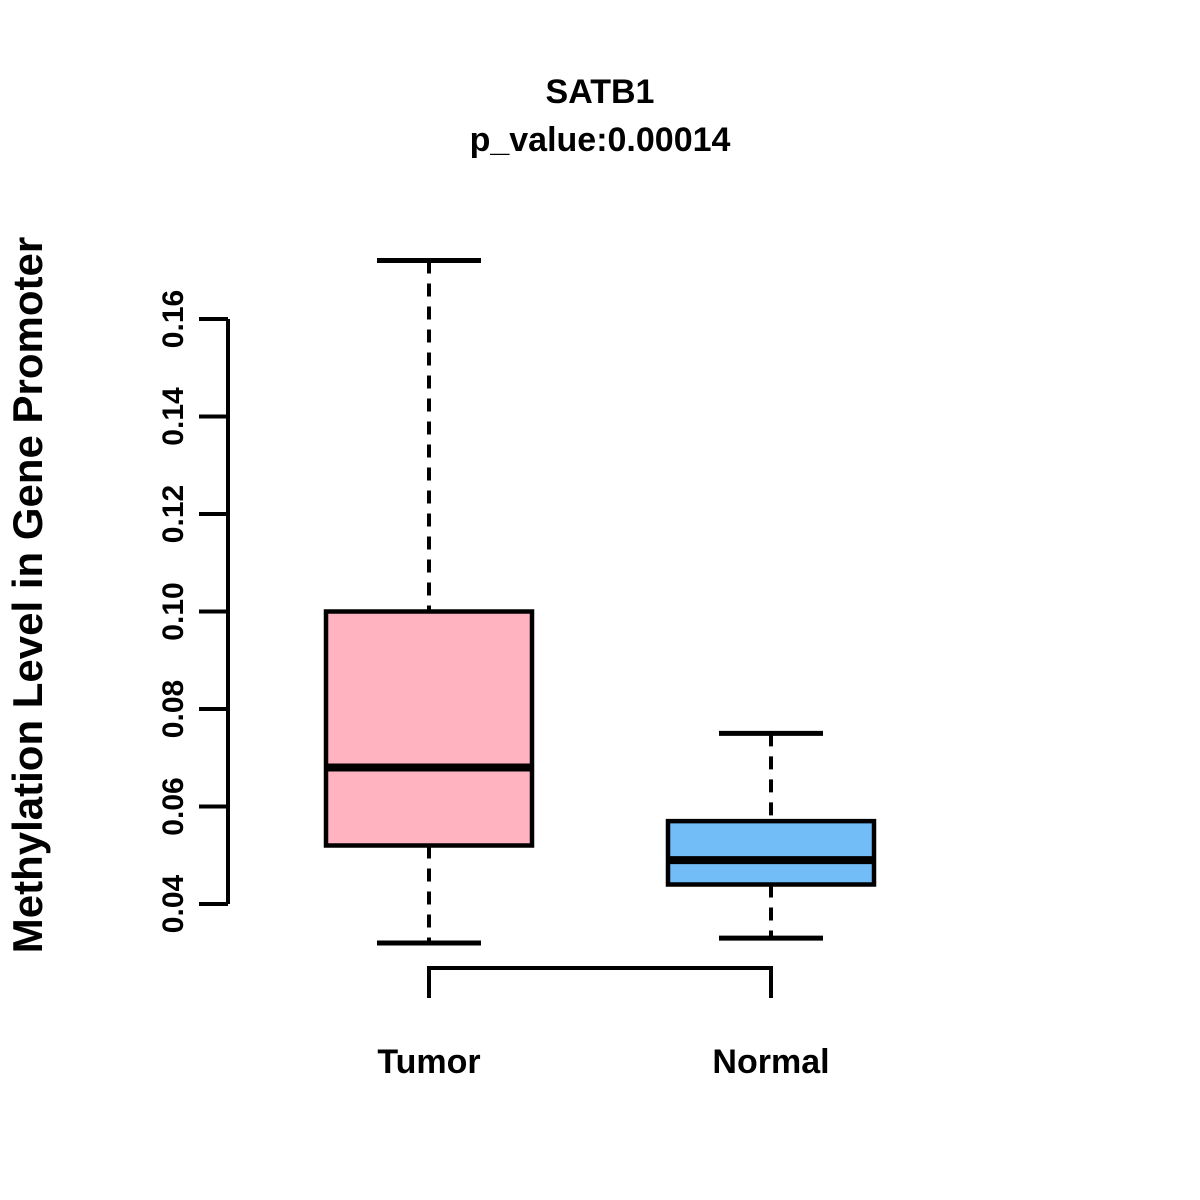 This screenshot has height=1200, width=1200. What do you see at coordinates (173, 806) in the screenshot?
I see `y-tick-label: 0.06` at bounding box center [173, 806].